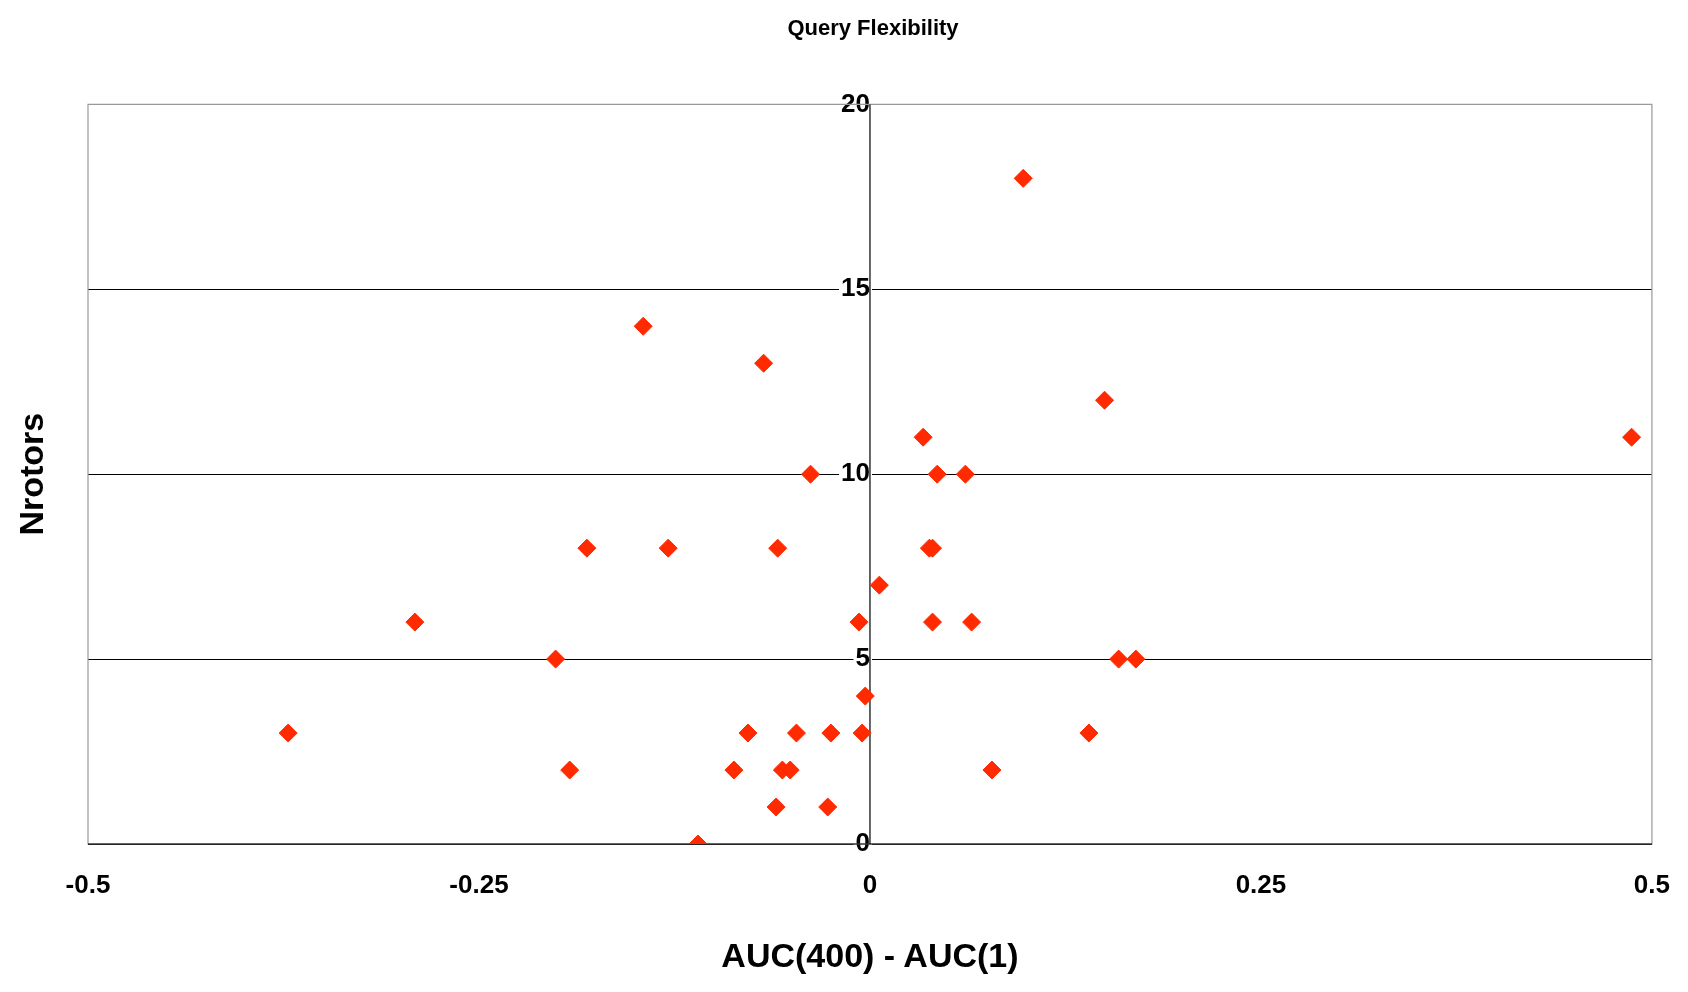 The height and width of the screenshot is (992, 1688). Describe the element at coordinates (855, 102) in the screenshot. I see `y-tick-label: 20` at that location.